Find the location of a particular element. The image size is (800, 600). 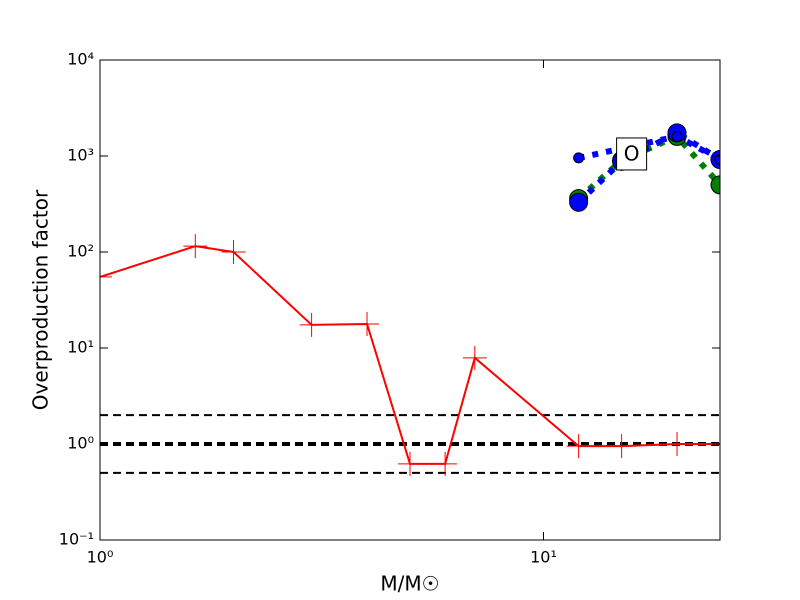

y-tick-label: 10¹ is located at coordinates (80, 347).